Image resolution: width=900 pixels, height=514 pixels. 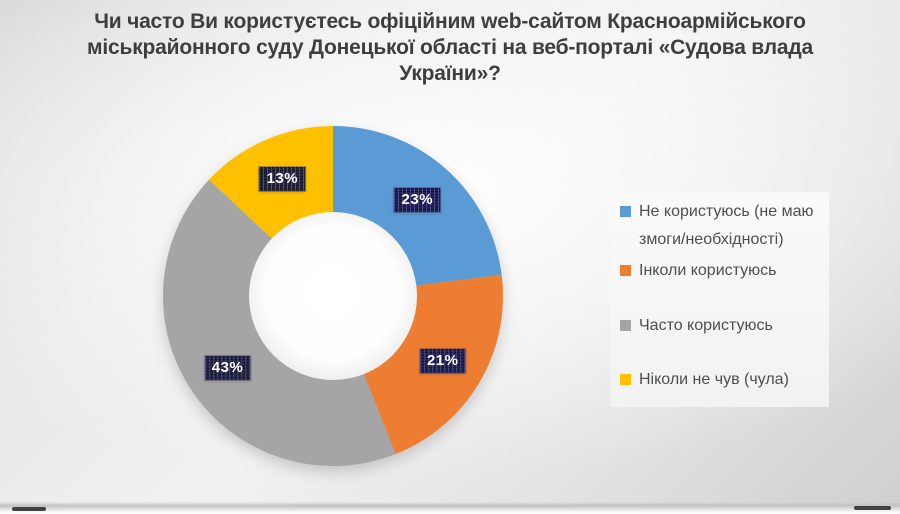 I want to click on data-label: 21%, so click(x=443, y=361).